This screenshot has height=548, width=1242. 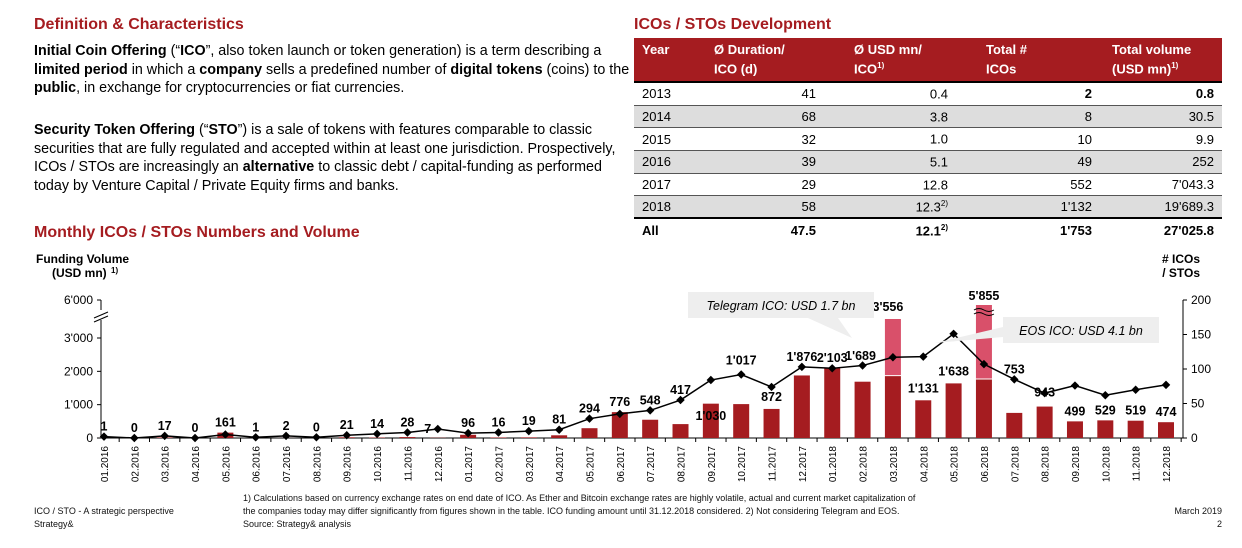 I want to click on annotation-text: EOS ICO: USD 4.1 bn, so click(x=1081, y=331).